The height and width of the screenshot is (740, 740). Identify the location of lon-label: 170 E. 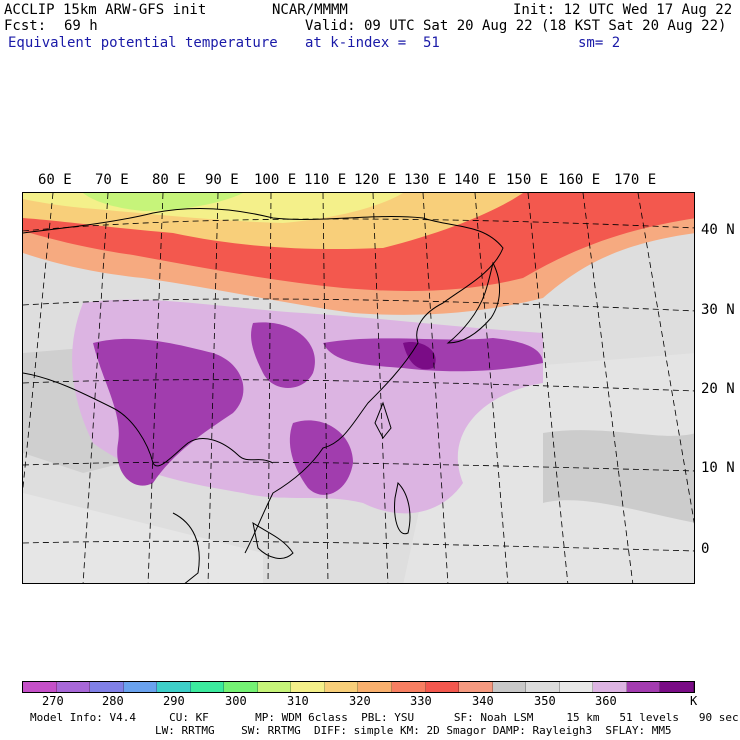
(635, 180).